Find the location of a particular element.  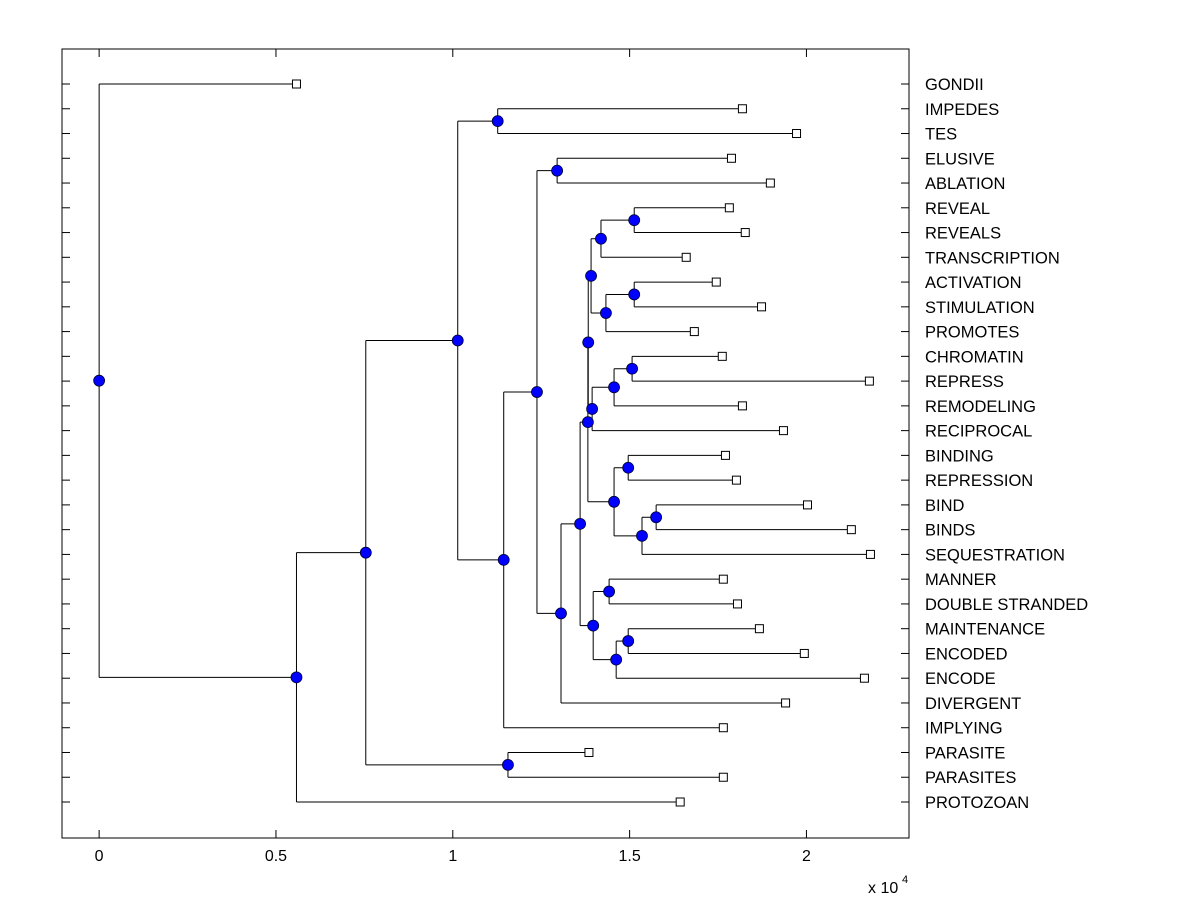

leaf-label: DOUBLE STRANDED is located at coordinates (1006, 605).